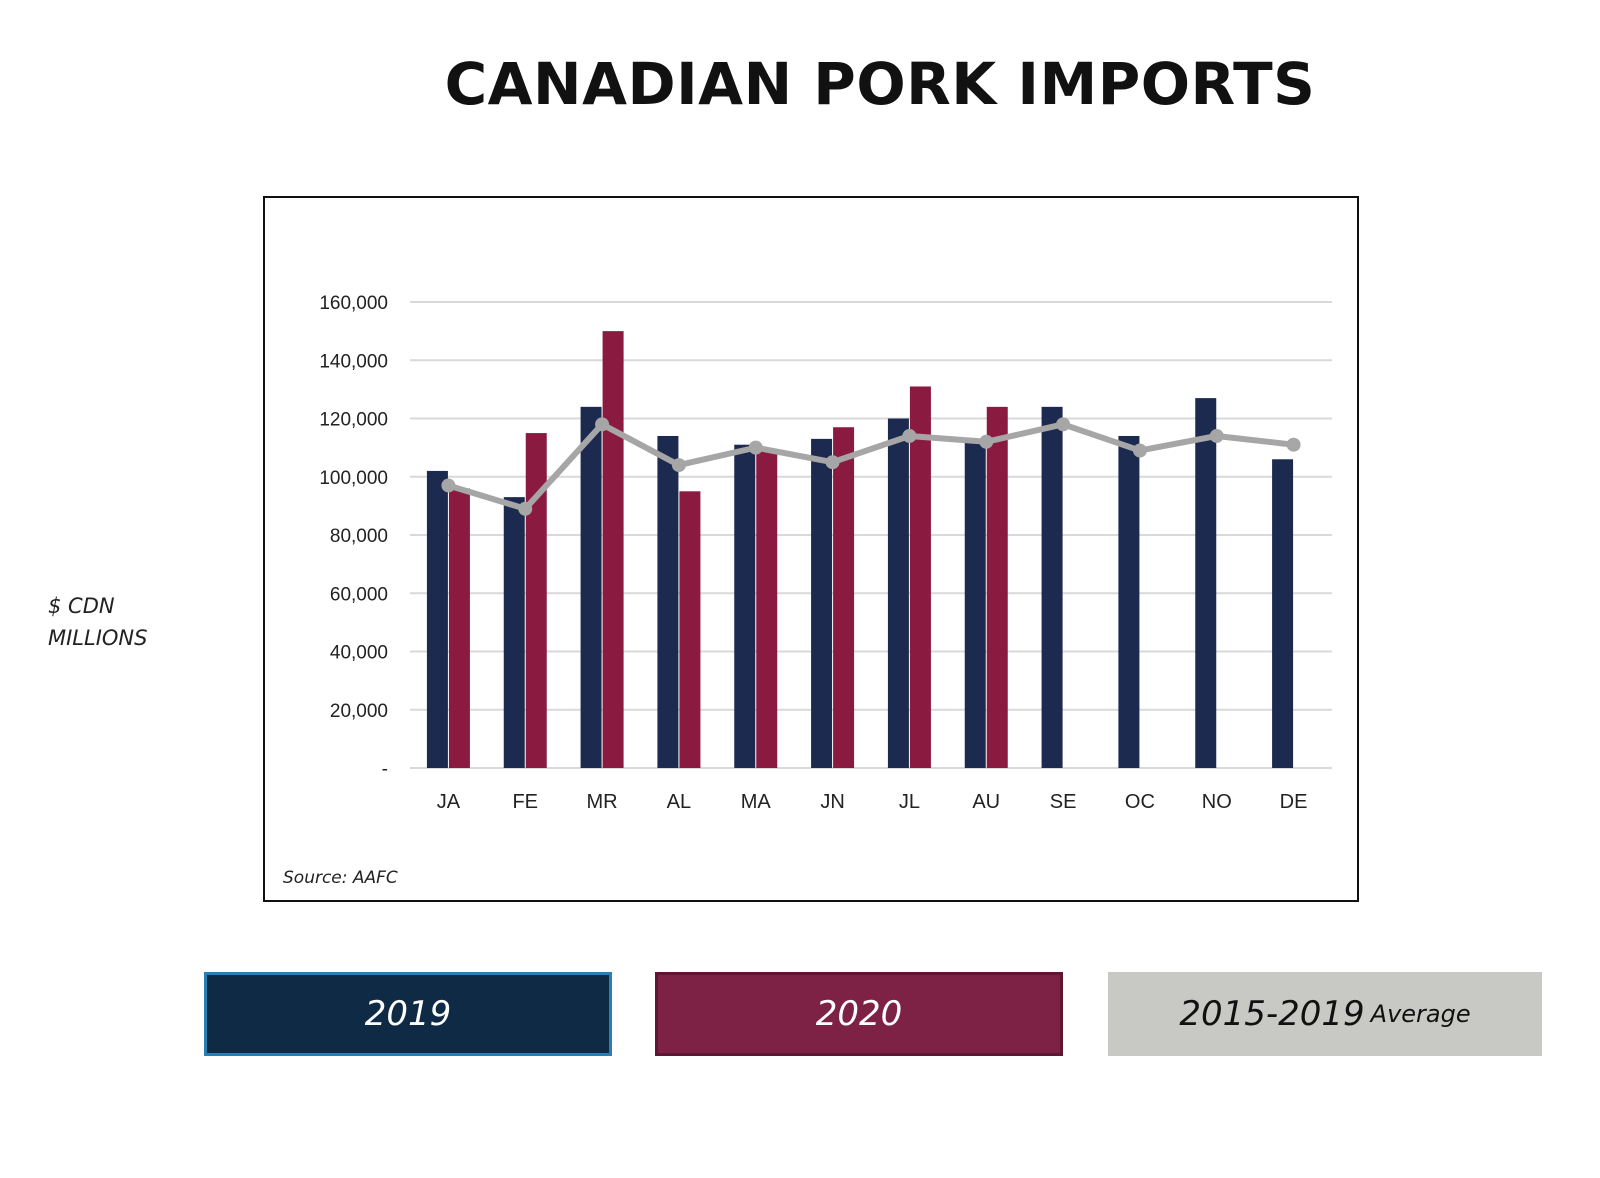  What do you see at coordinates (98, 638) in the screenshot?
I see `y-axis-label-line2: MILLIONS` at bounding box center [98, 638].